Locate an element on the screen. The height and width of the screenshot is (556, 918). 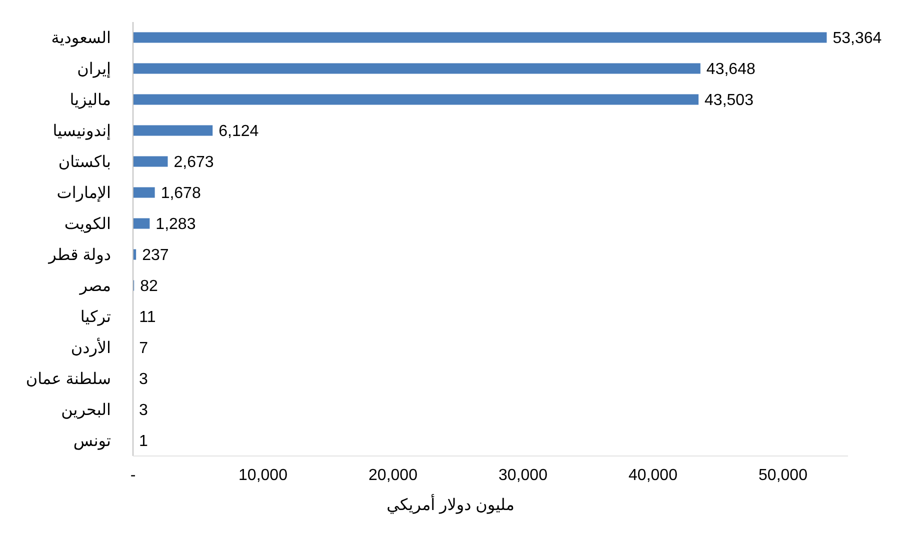
data-label: 43,648 is located at coordinates (731, 69).